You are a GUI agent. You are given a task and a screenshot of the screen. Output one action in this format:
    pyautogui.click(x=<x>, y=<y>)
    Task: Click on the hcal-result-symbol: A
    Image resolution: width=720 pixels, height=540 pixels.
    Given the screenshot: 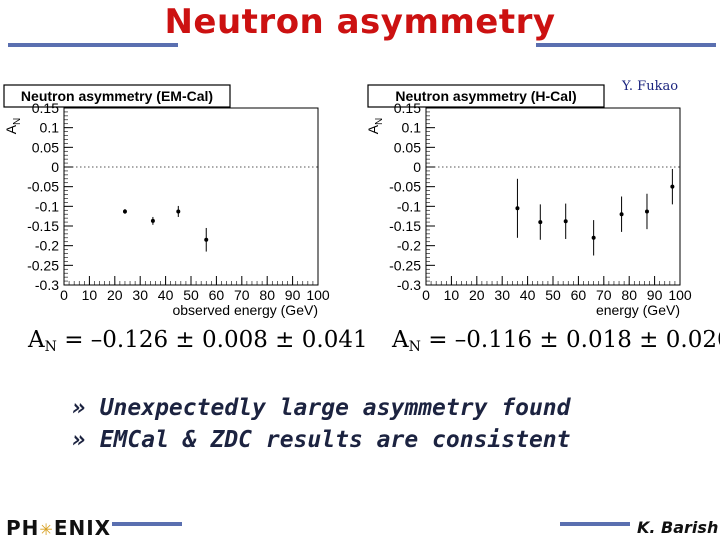 What is the action you would take?
    pyautogui.click(x=400, y=340)
    